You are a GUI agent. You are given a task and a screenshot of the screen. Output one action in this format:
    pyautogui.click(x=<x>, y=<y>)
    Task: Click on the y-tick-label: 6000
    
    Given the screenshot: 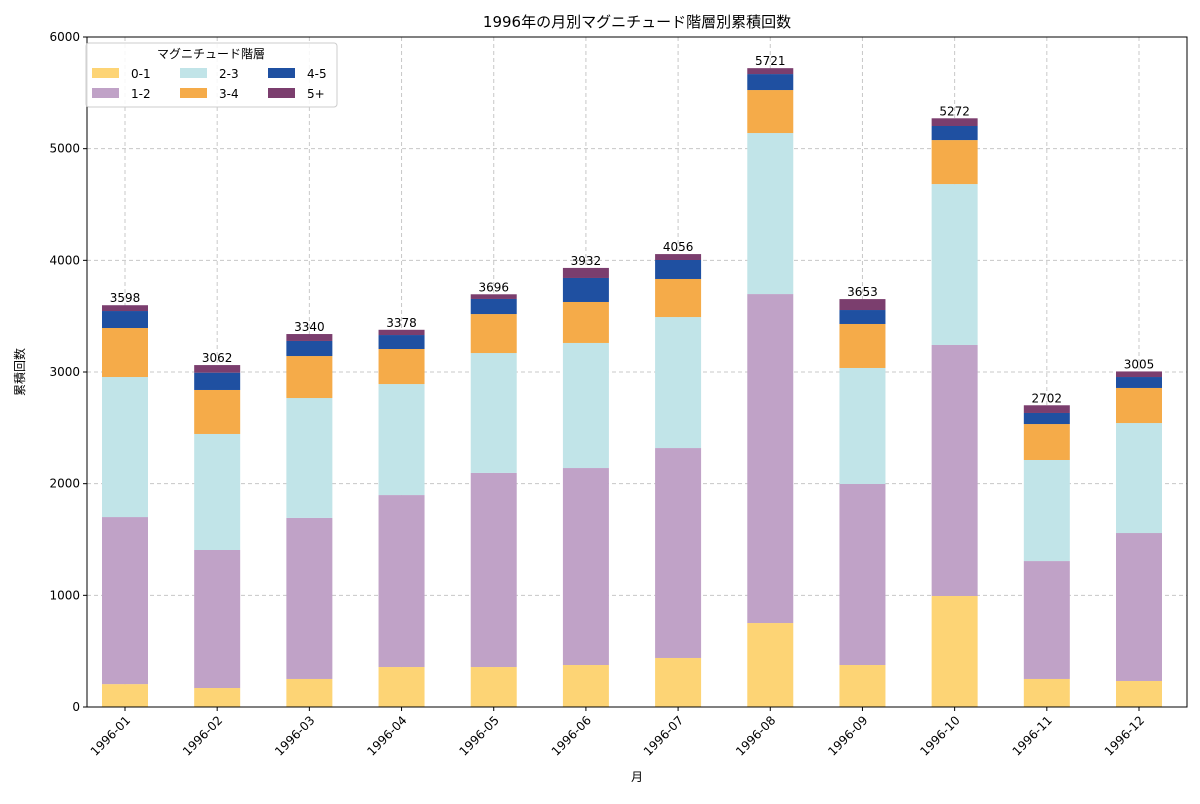 What is the action you would take?
    pyautogui.click(x=64, y=37)
    